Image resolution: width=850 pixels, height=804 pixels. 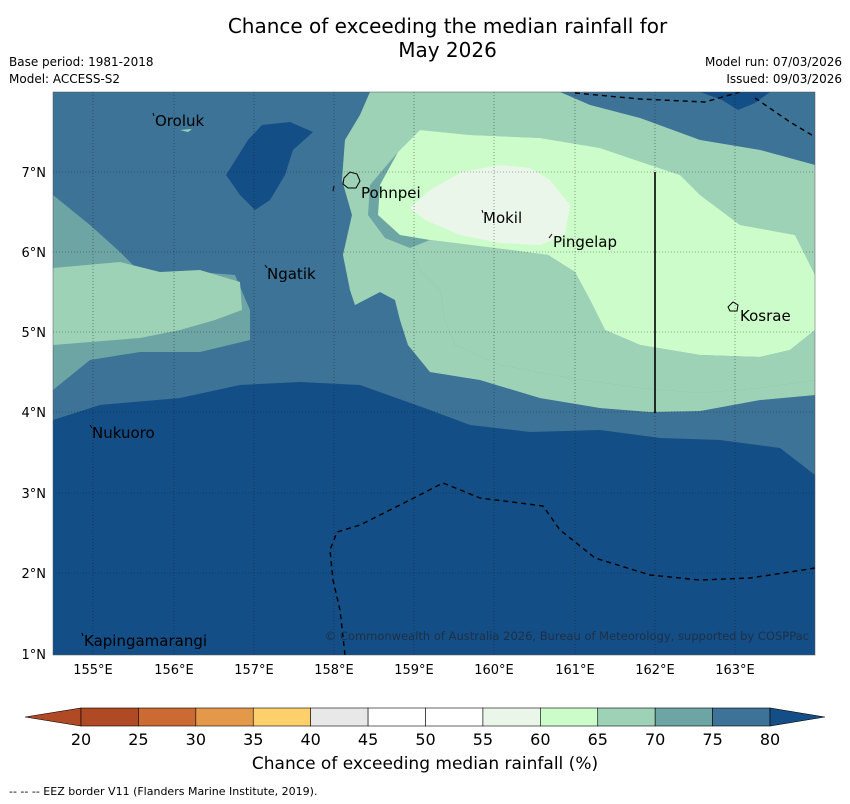 What do you see at coordinates (81, 71) in the screenshot?
I see `base-info: Base period: 1981-2018 Model: ACCESS-S2` at bounding box center [81, 71].